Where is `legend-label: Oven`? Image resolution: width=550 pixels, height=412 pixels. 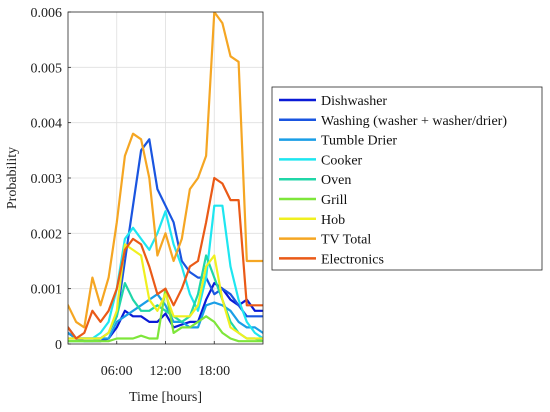 legend-label: Oven is located at coordinates (336, 180).